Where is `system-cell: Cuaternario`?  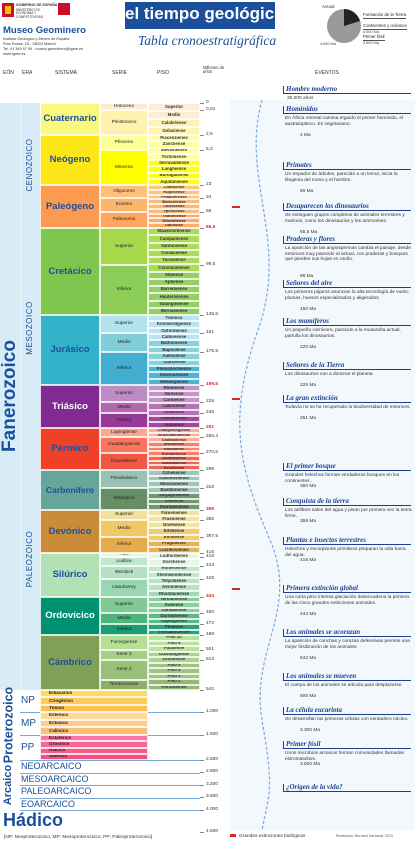 system-cell: Cuaternario is located at coordinates (70, 119).